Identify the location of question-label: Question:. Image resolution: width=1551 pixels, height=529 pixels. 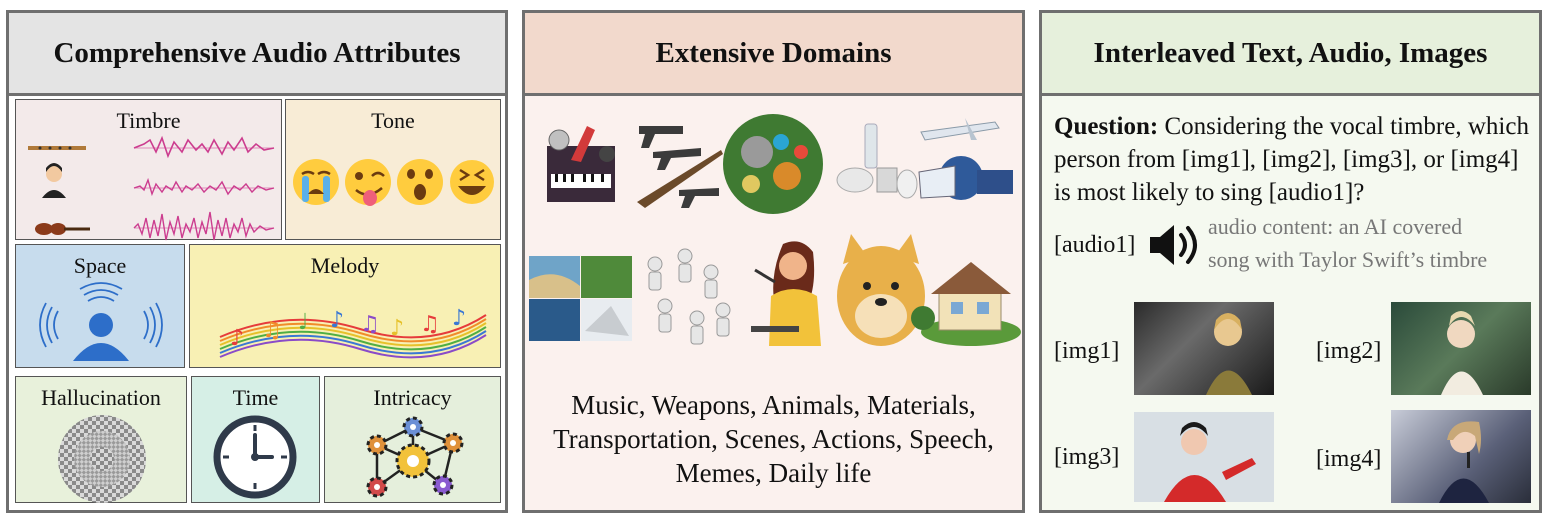
(1106, 126).